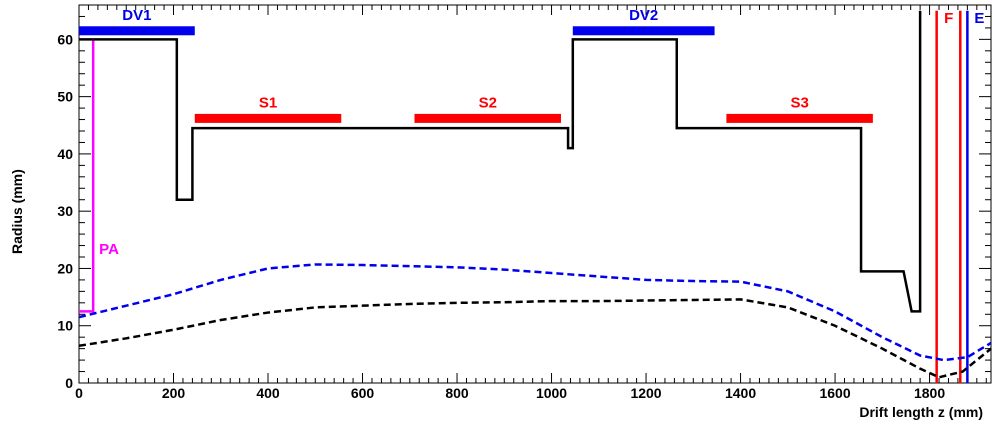 This screenshot has width=994, height=422. I want to click on x-tick-label: 800, so click(457, 393).